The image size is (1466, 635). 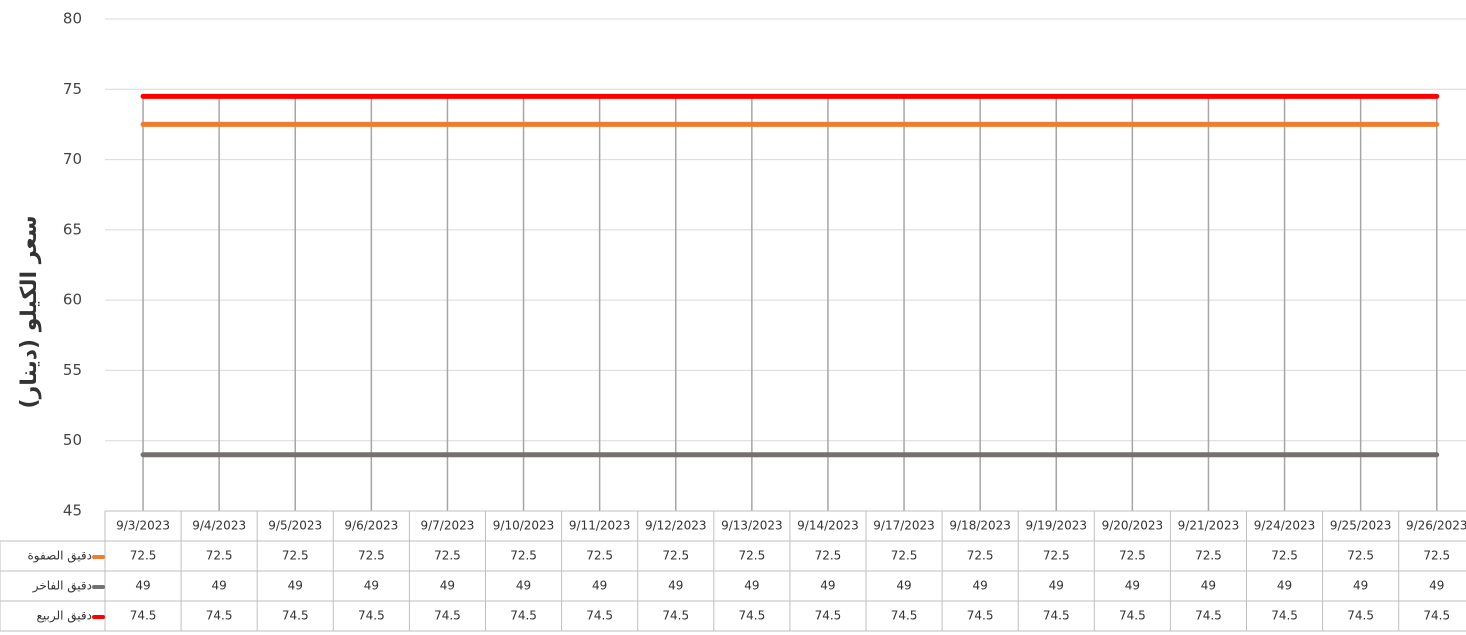 What do you see at coordinates (143, 526) in the screenshot?
I see `x-tick-label: 9/3/2023` at bounding box center [143, 526].